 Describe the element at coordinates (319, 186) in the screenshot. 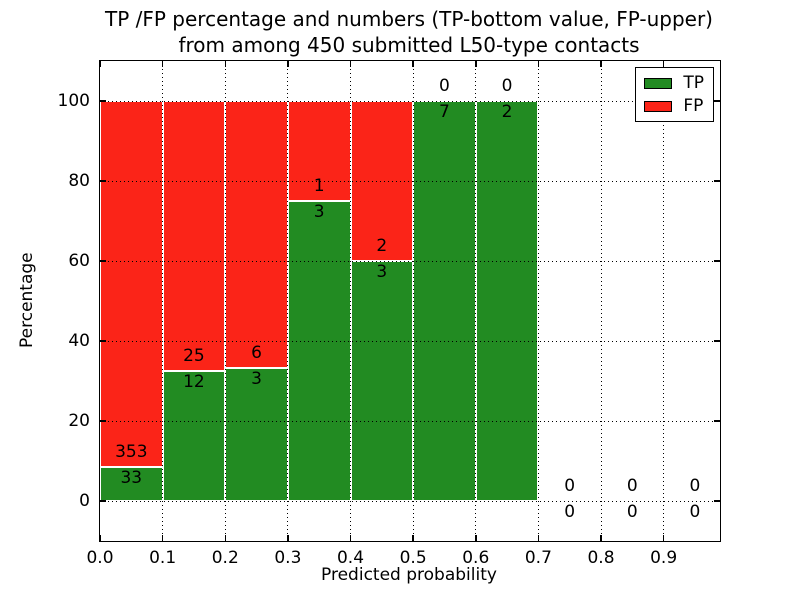

I see `fp-count-label: 1` at that location.